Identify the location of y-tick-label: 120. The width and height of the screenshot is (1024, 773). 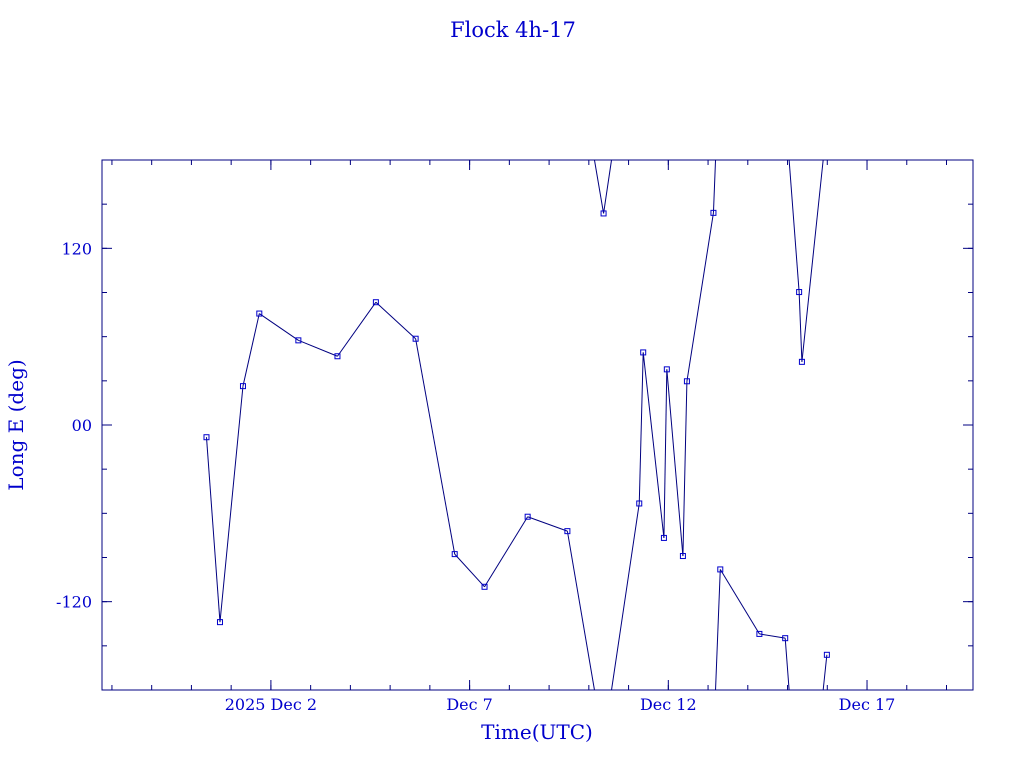
(76, 248).